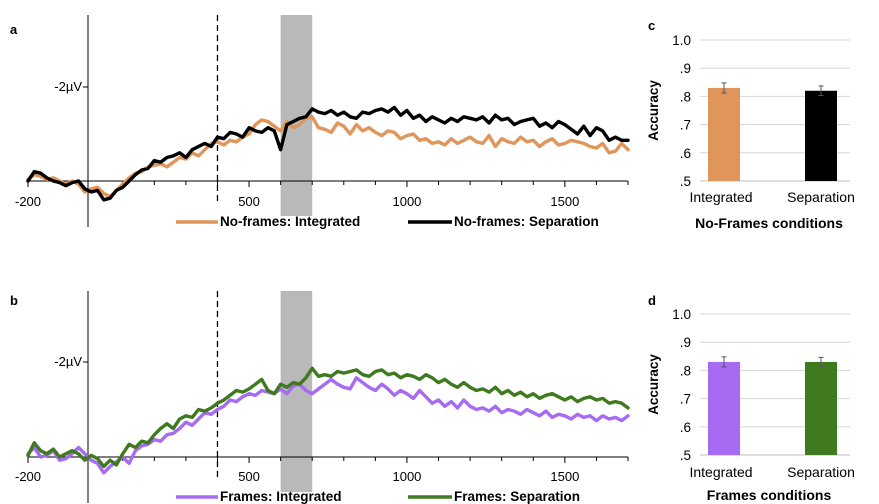 This screenshot has width=879, height=504. What do you see at coordinates (14, 300) in the screenshot?
I see `panel-label: b` at bounding box center [14, 300].